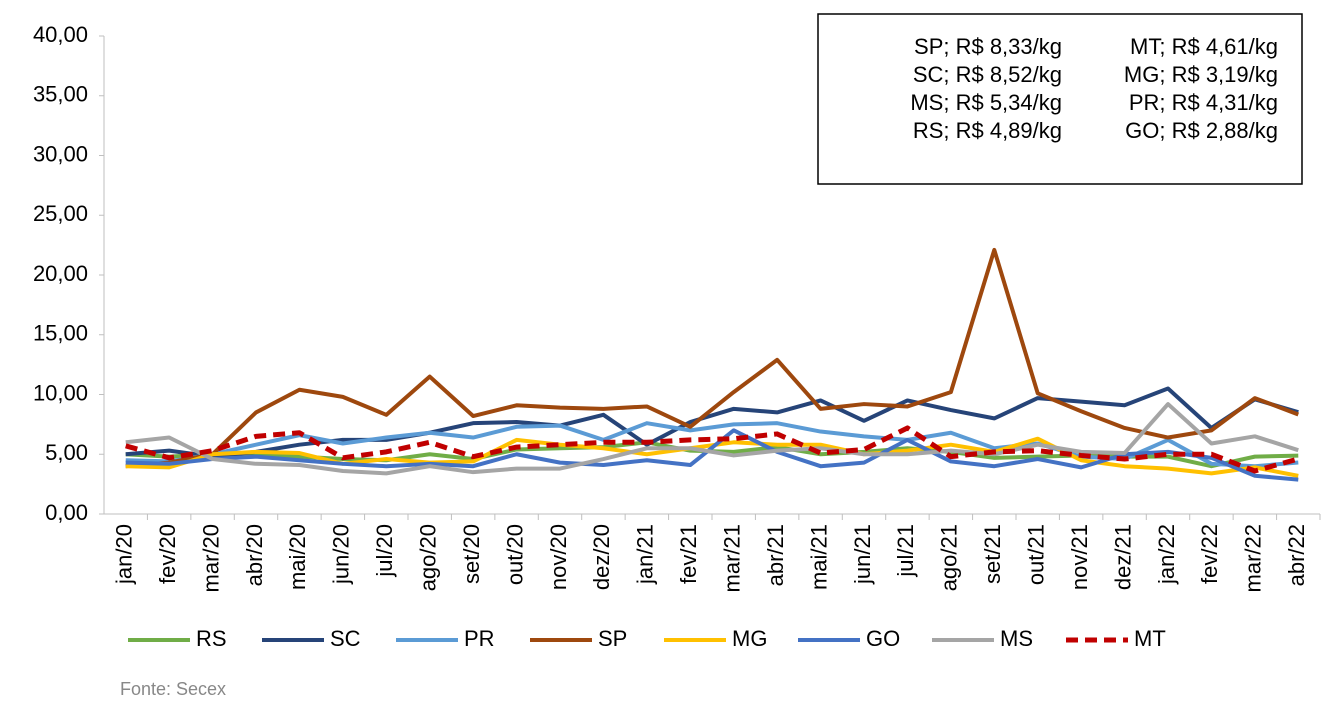  What do you see at coordinates (749, 638) in the screenshot?
I see `legend-label: MG` at bounding box center [749, 638].